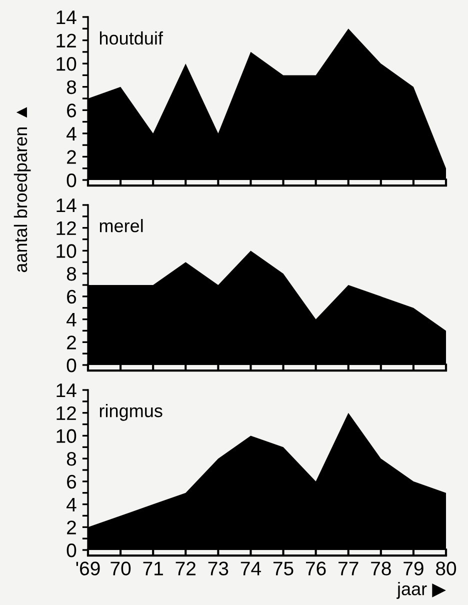  I want to click on x-tick-label: 72, so click(186, 569).